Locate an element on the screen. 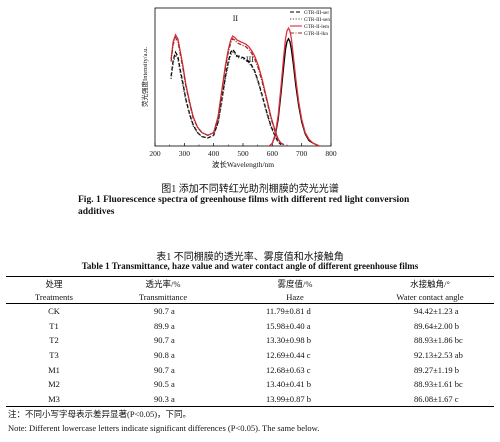 Image resolution: width=500 pixels, height=442 pixels. header-haze-en: Haze is located at coordinates (295, 297).